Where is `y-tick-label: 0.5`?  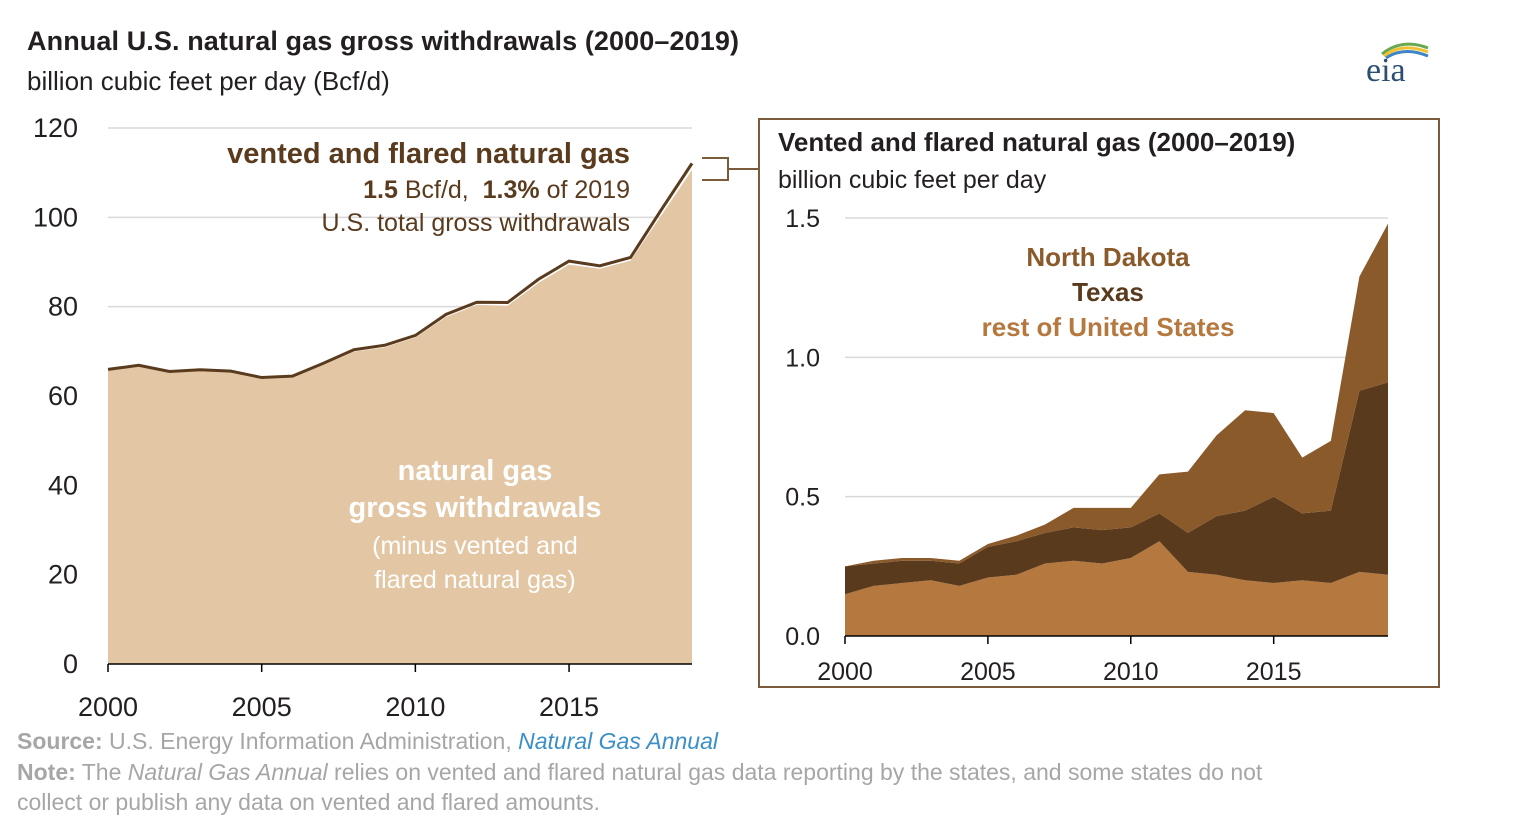 y-tick-label: 0.5 is located at coordinates (802, 498).